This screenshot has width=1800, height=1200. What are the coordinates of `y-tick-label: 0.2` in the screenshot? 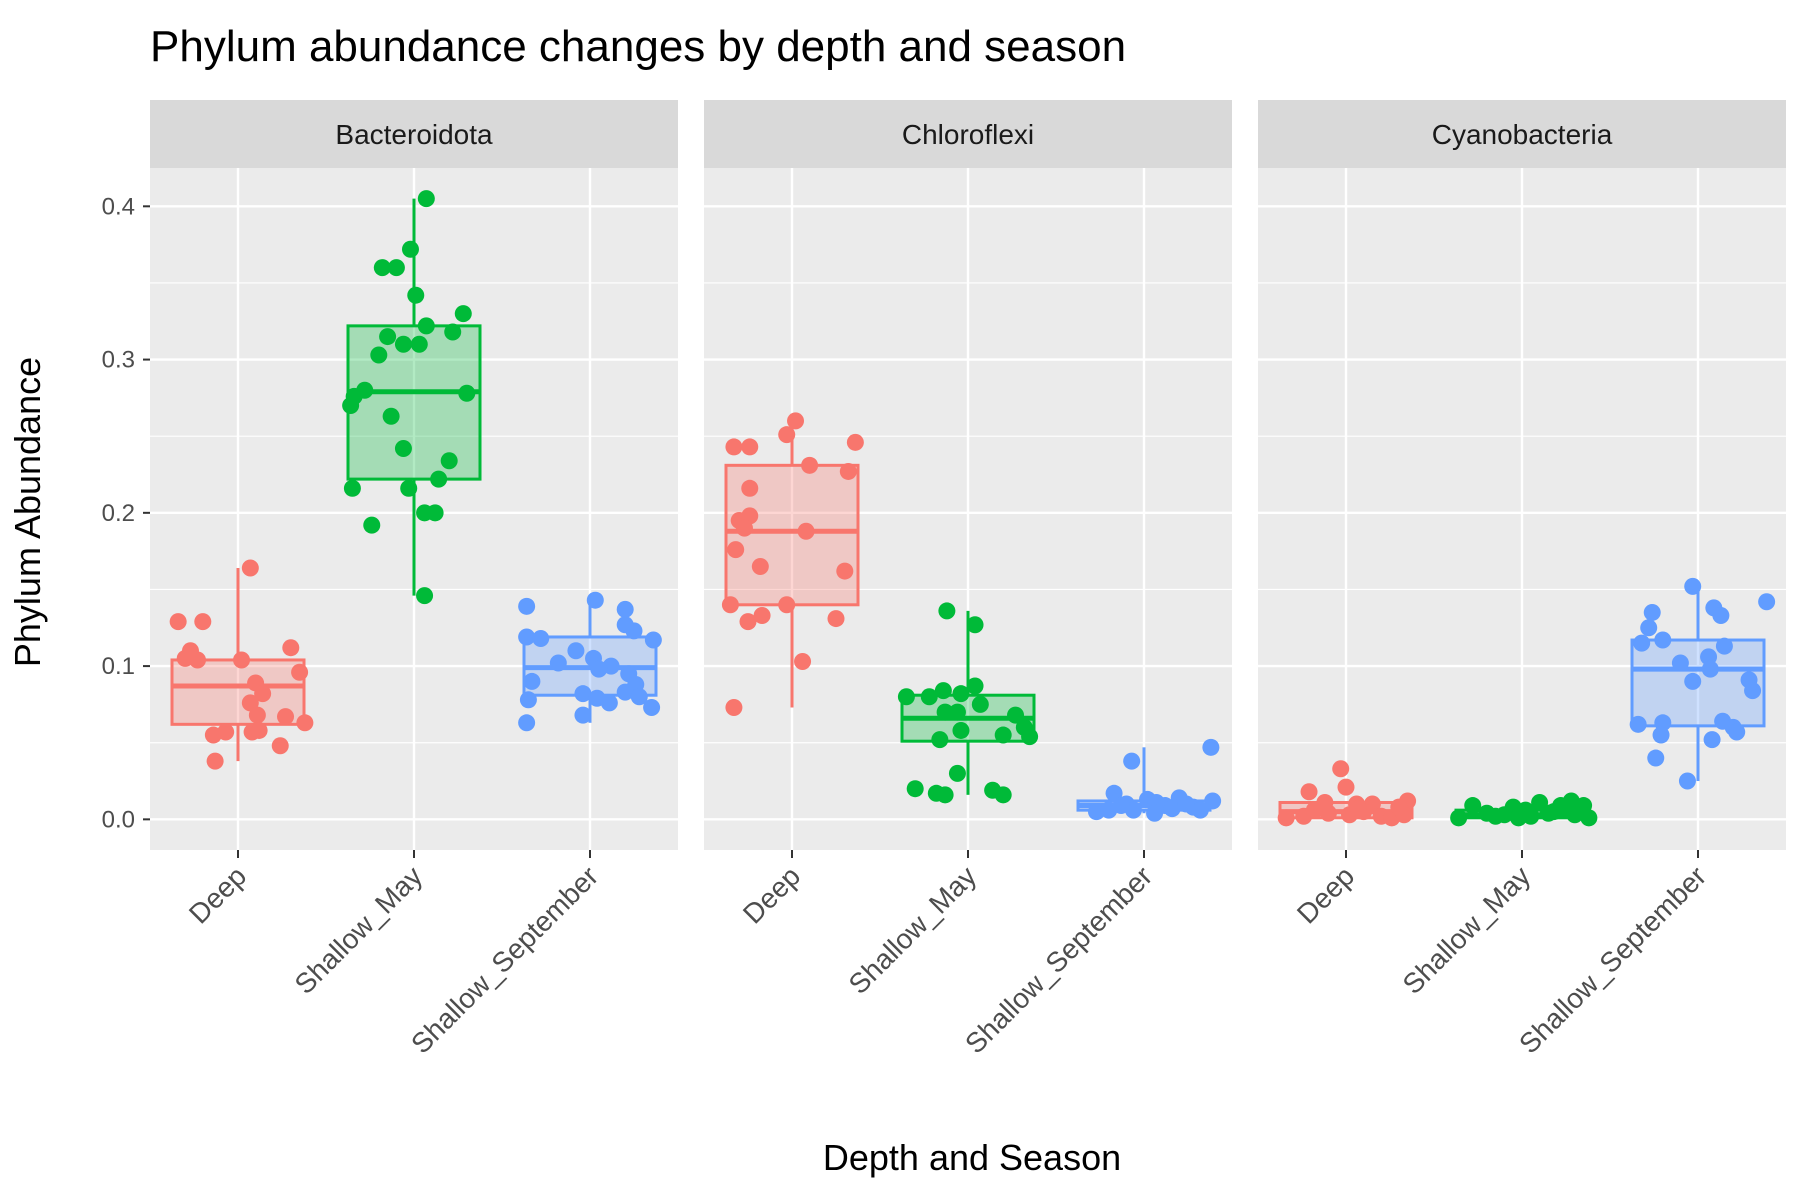 It's located at (118, 513).